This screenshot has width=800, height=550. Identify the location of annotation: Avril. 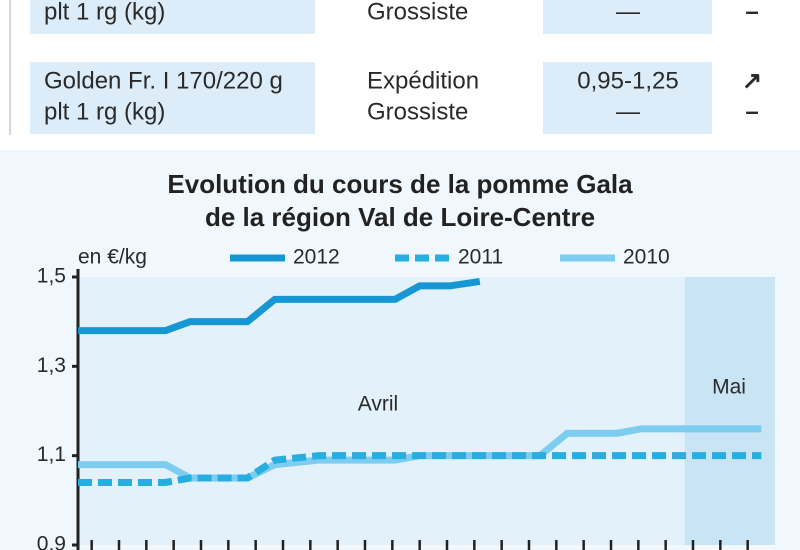
(378, 404).